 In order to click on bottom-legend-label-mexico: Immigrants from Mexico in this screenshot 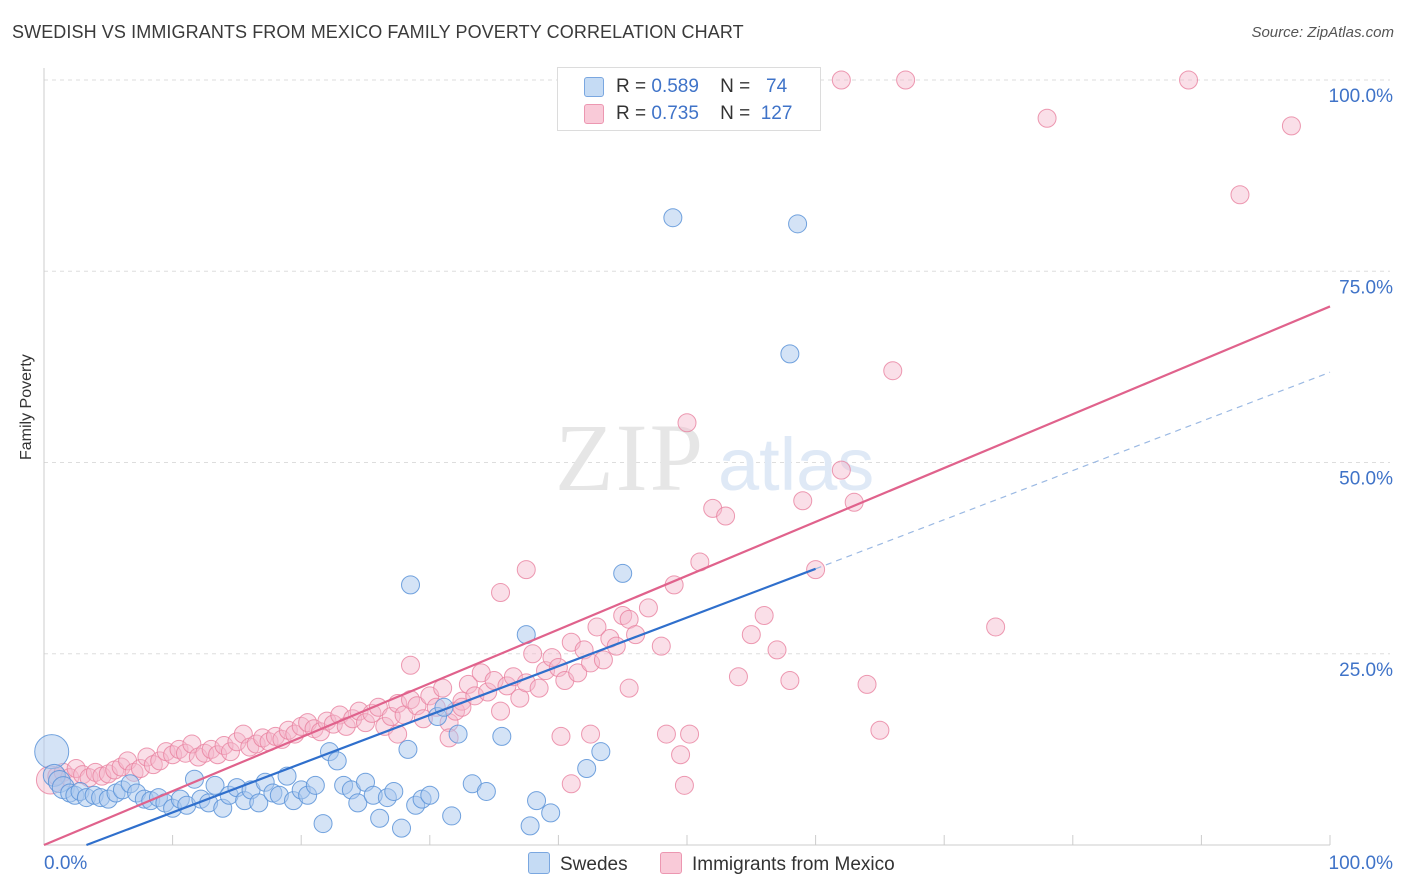, I will do `click(793, 864)`.